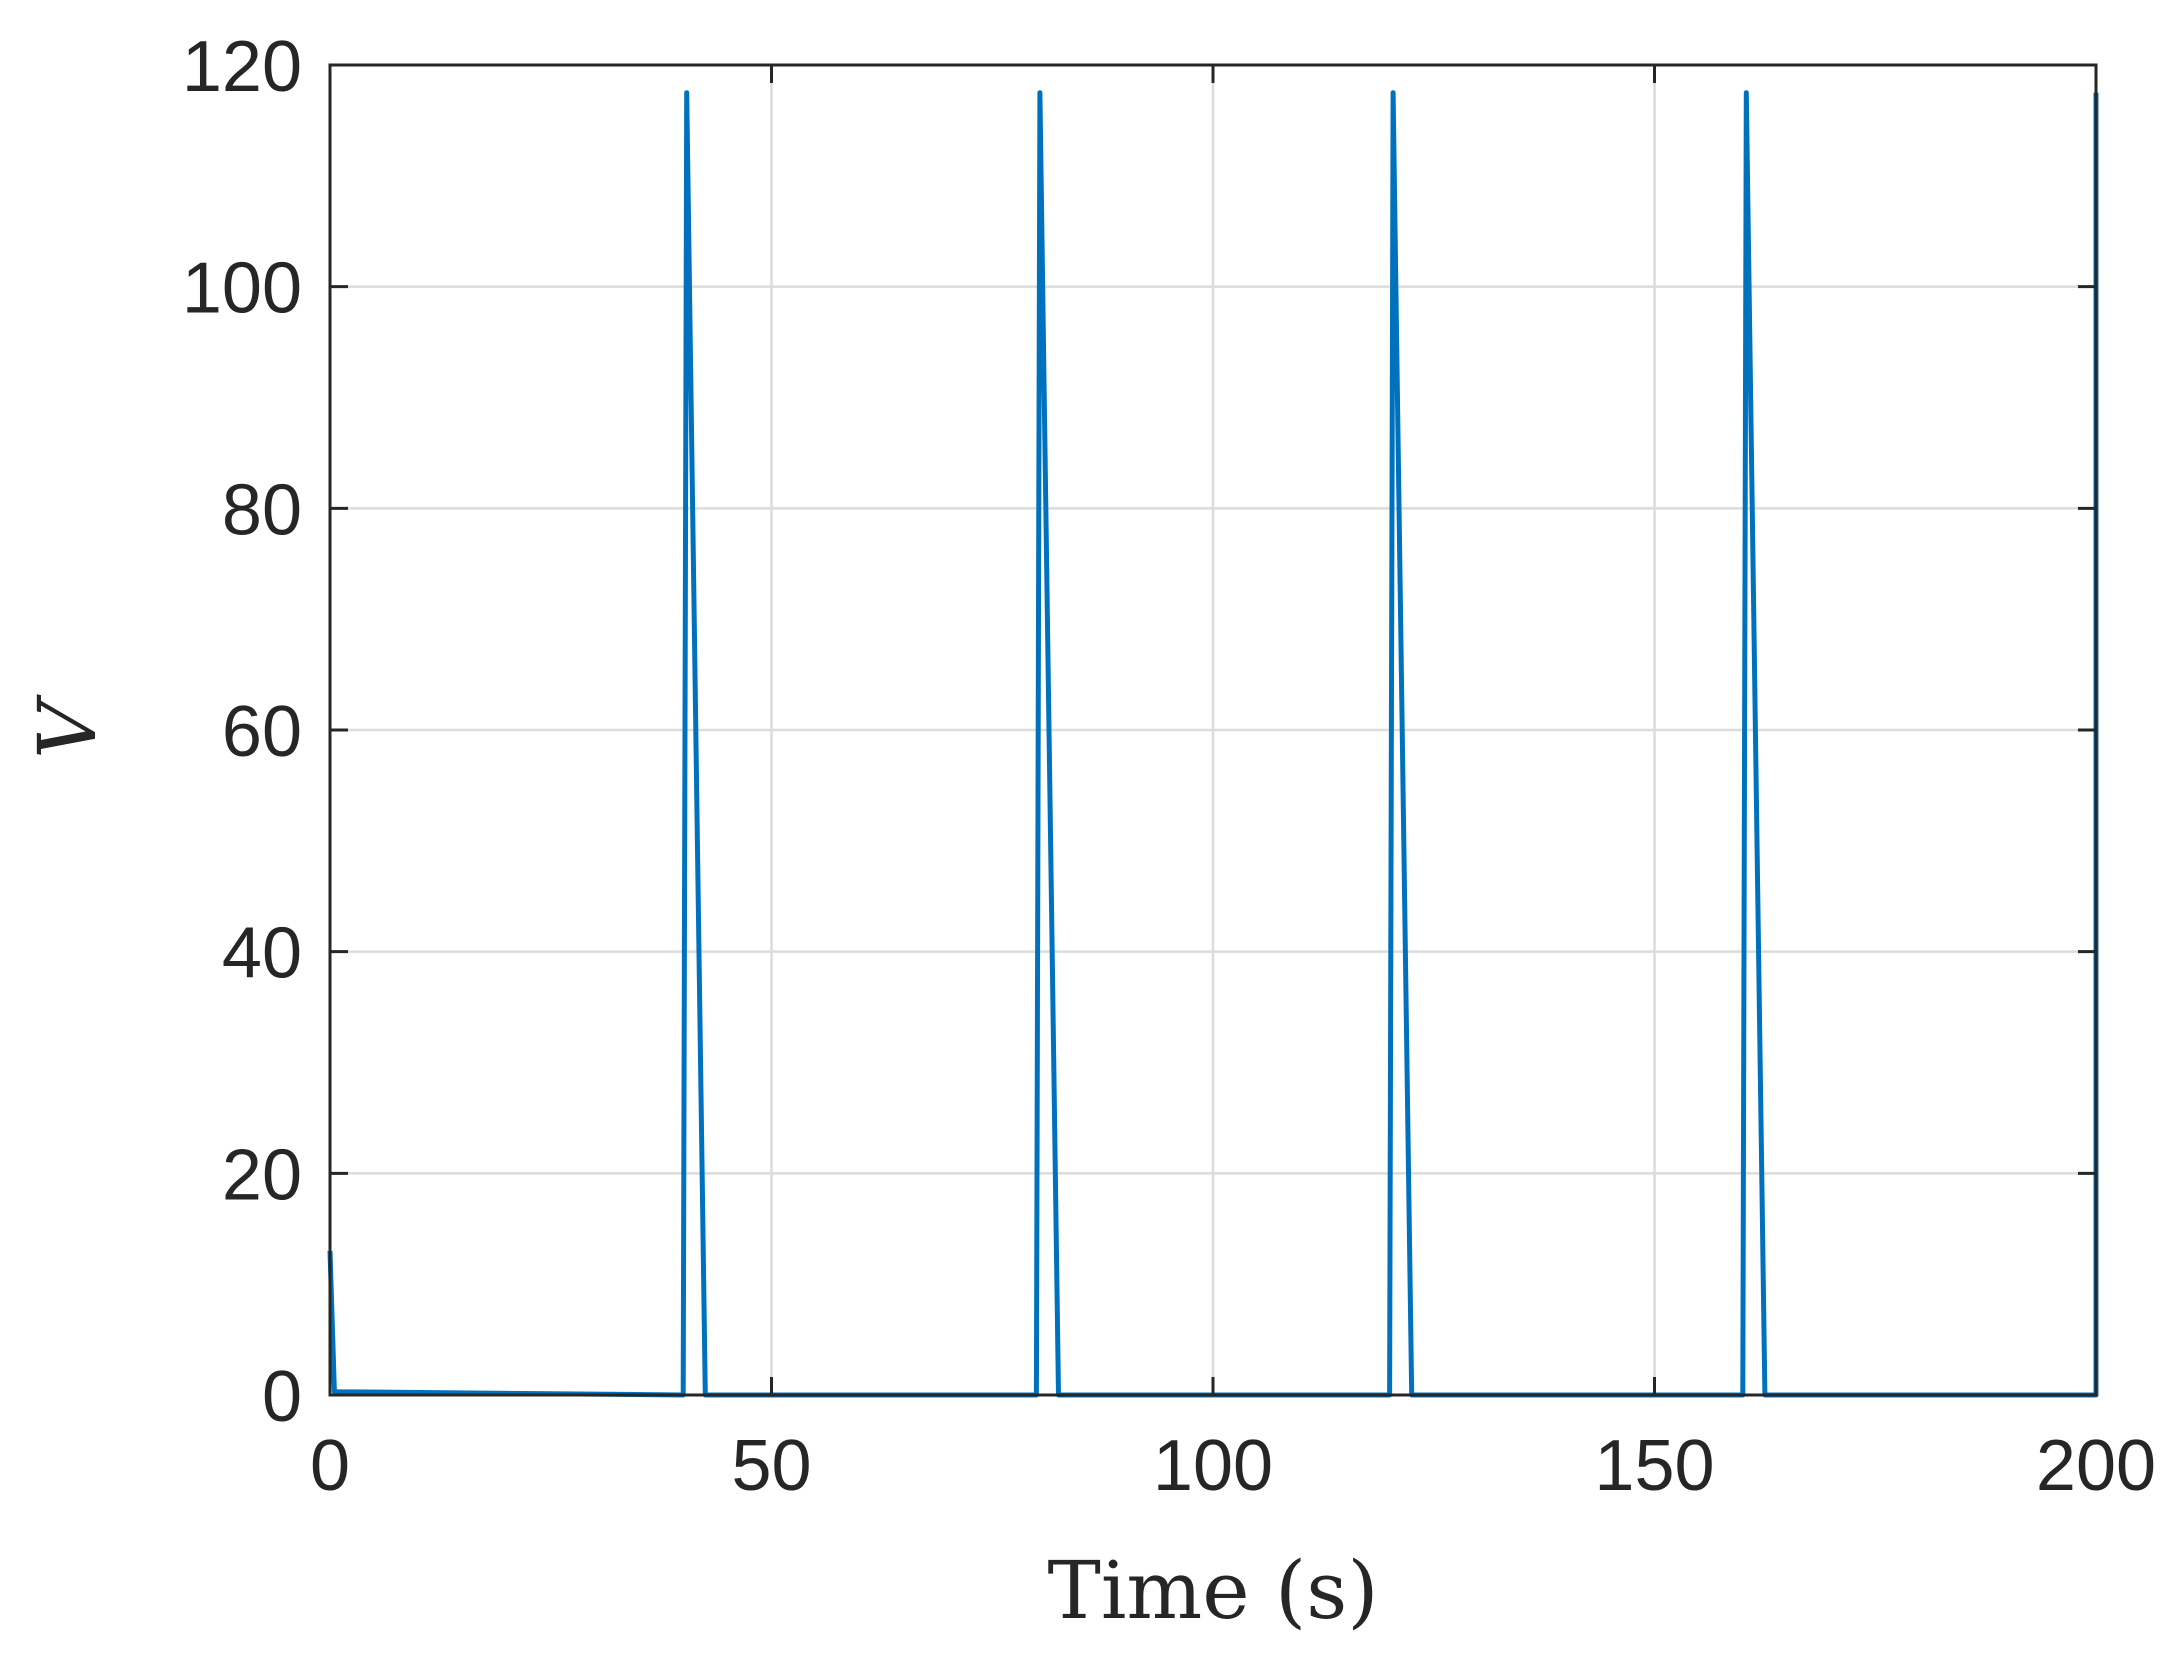 The image size is (2182, 1654). I want to click on y-tick-label: 20, so click(262, 1175).